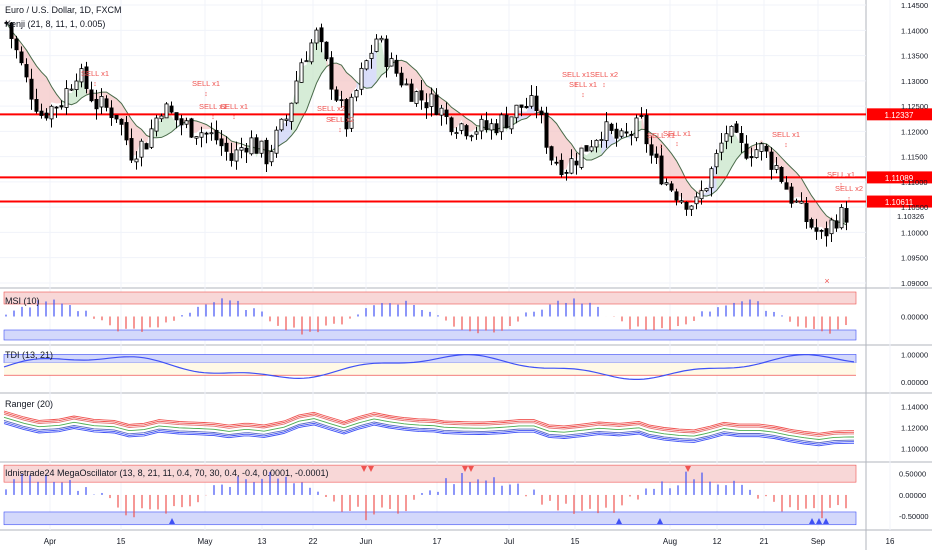 The image size is (932, 555). Describe the element at coordinates (899, 202) in the screenshot. I see `level-price-label: 1.10611` at that location.